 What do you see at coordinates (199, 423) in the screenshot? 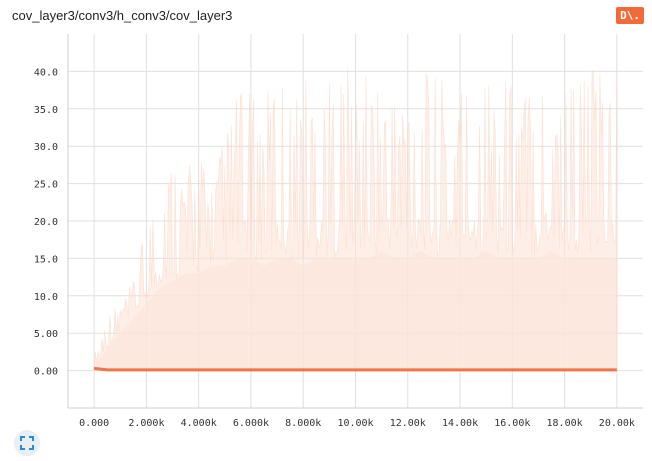
I see `x-tick-label: 4.000k` at bounding box center [199, 423].